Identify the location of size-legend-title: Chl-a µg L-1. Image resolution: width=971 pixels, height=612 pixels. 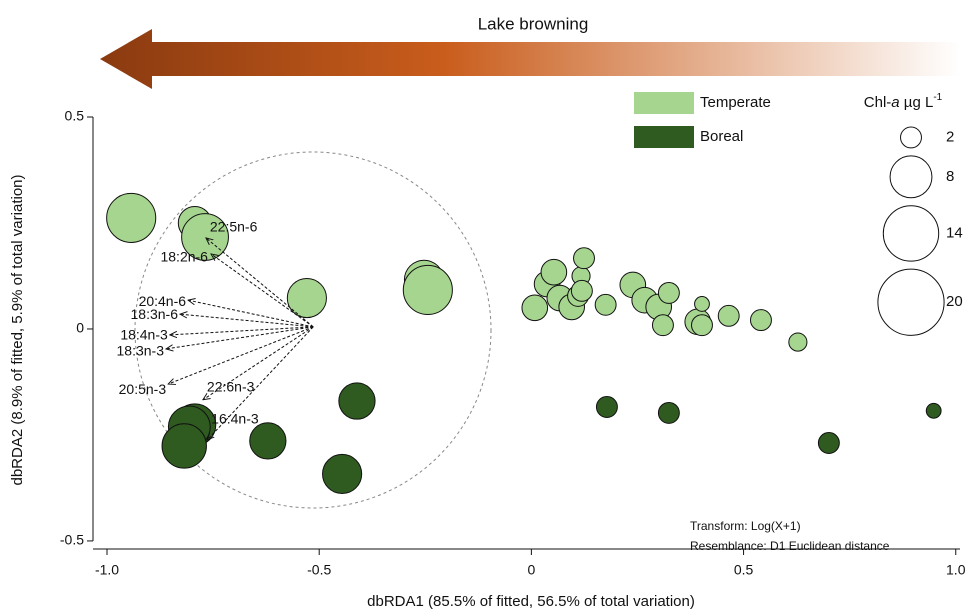
(903, 101).